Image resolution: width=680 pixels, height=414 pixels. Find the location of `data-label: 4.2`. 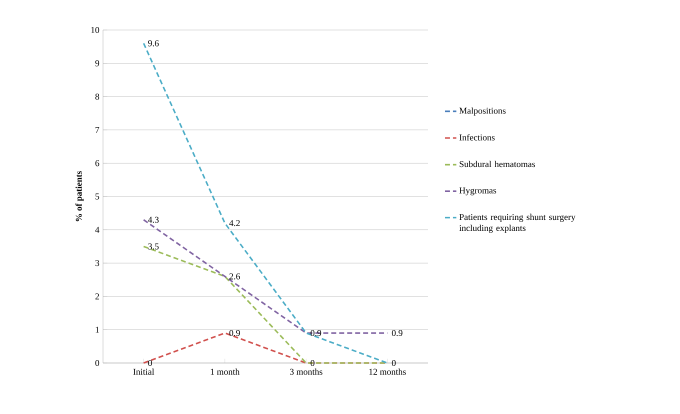

data-label: 4.2 is located at coordinates (234, 223).